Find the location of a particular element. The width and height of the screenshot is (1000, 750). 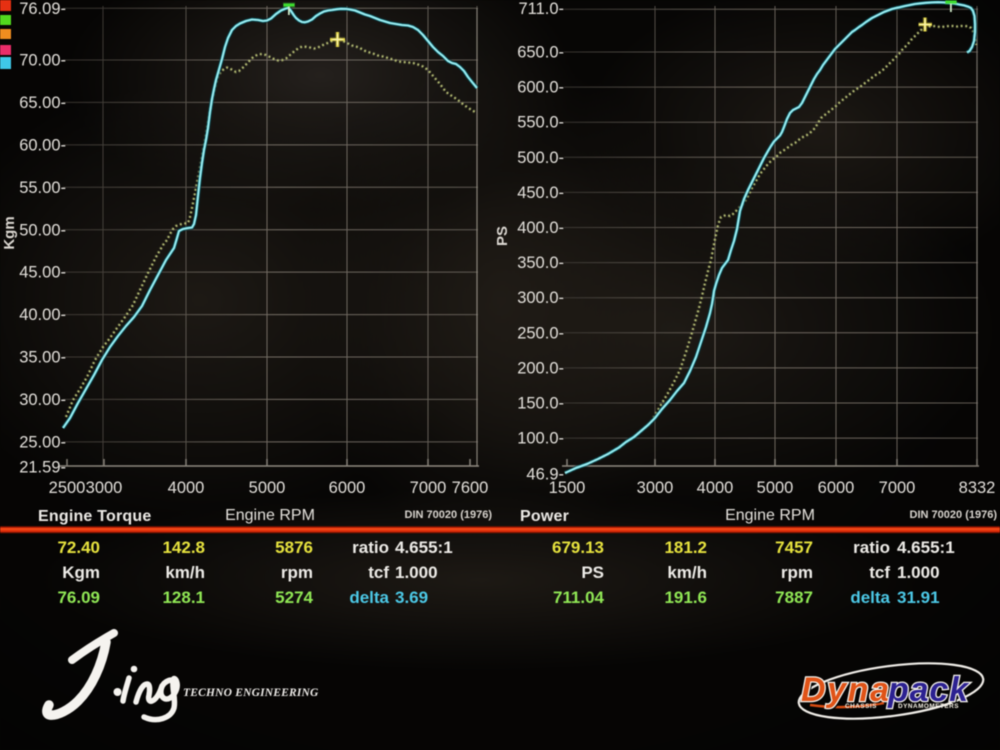

svg-text: 250.0- is located at coordinates (540, 333).